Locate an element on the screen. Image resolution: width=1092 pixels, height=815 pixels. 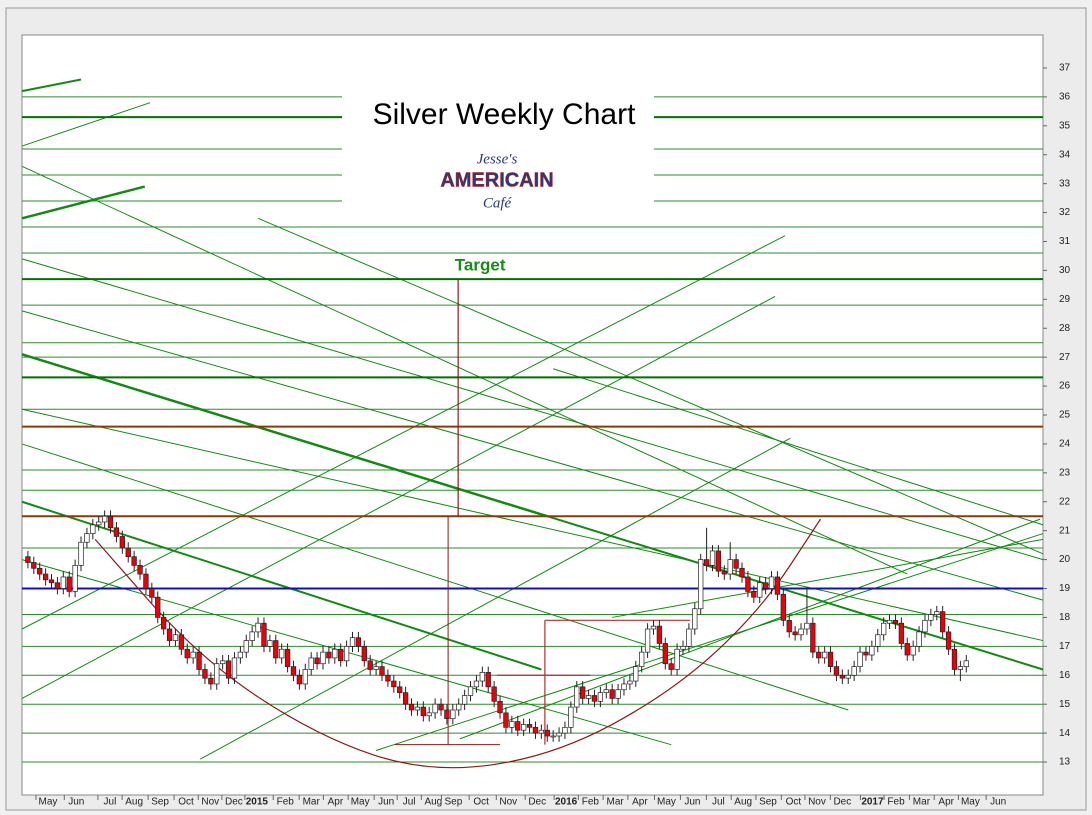
y-tick-label: 30 is located at coordinates (1065, 270).